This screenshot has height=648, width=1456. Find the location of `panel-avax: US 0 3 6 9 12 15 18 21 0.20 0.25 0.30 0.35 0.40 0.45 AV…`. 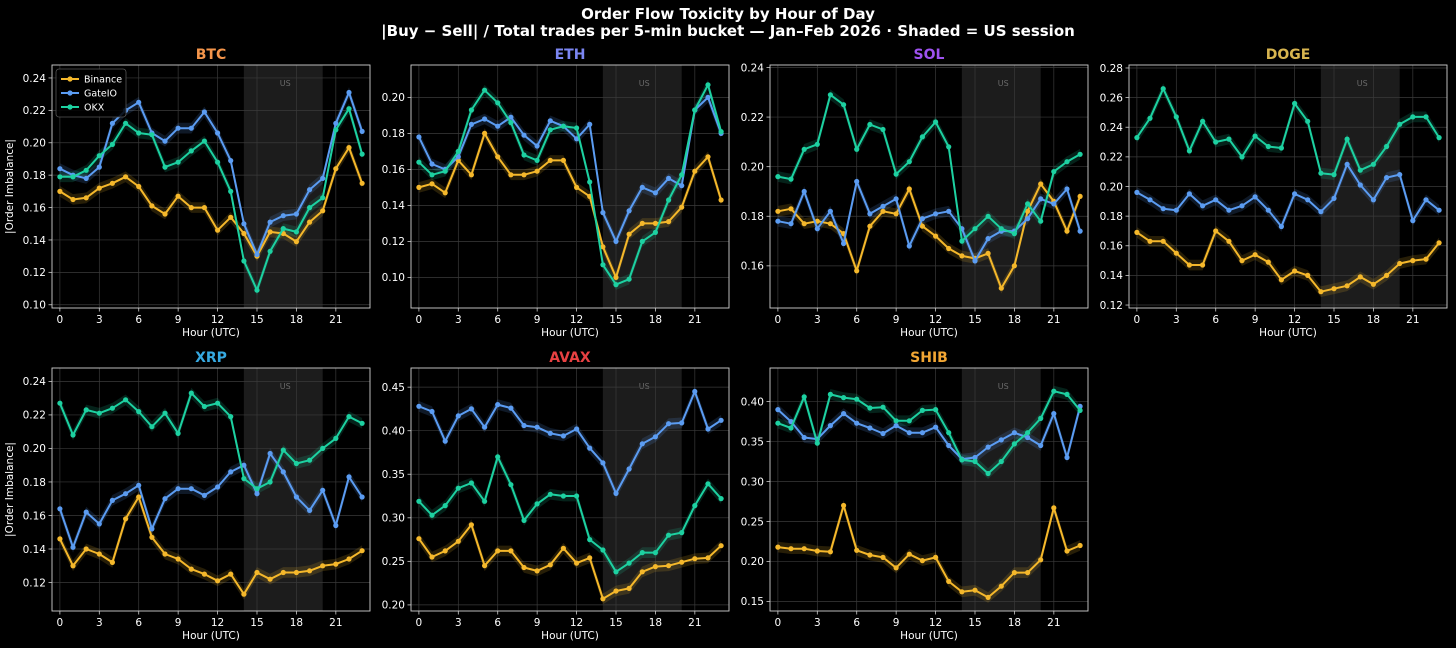

panel-avax: US 0 3 6 9 12 15 18 21 0.20 0.25 0.30 0.35 0.40 0.45 AV… is located at coordinates (556, 496).